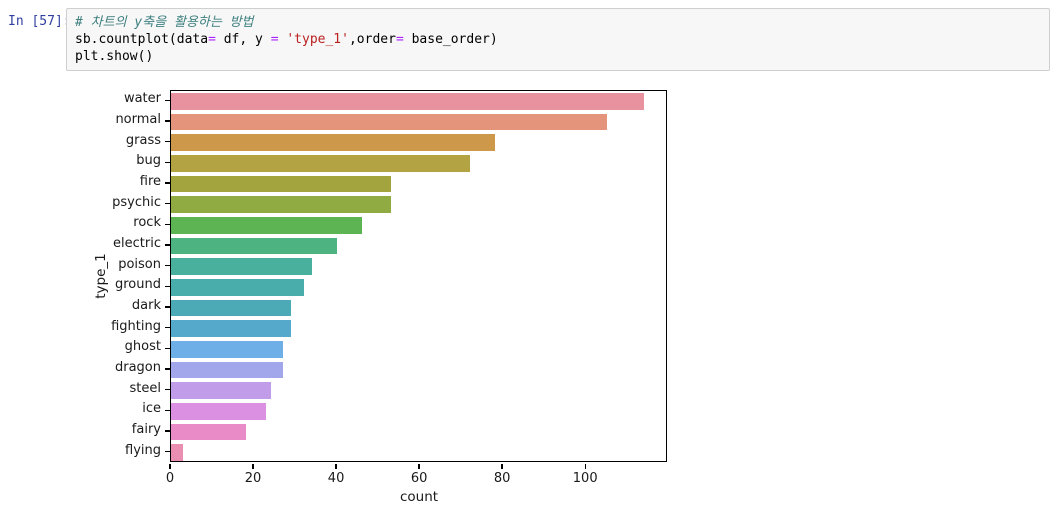 The width and height of the screenshot is (1062, 517). I want to click on code-token-plain: ,order, so click(372, 39).